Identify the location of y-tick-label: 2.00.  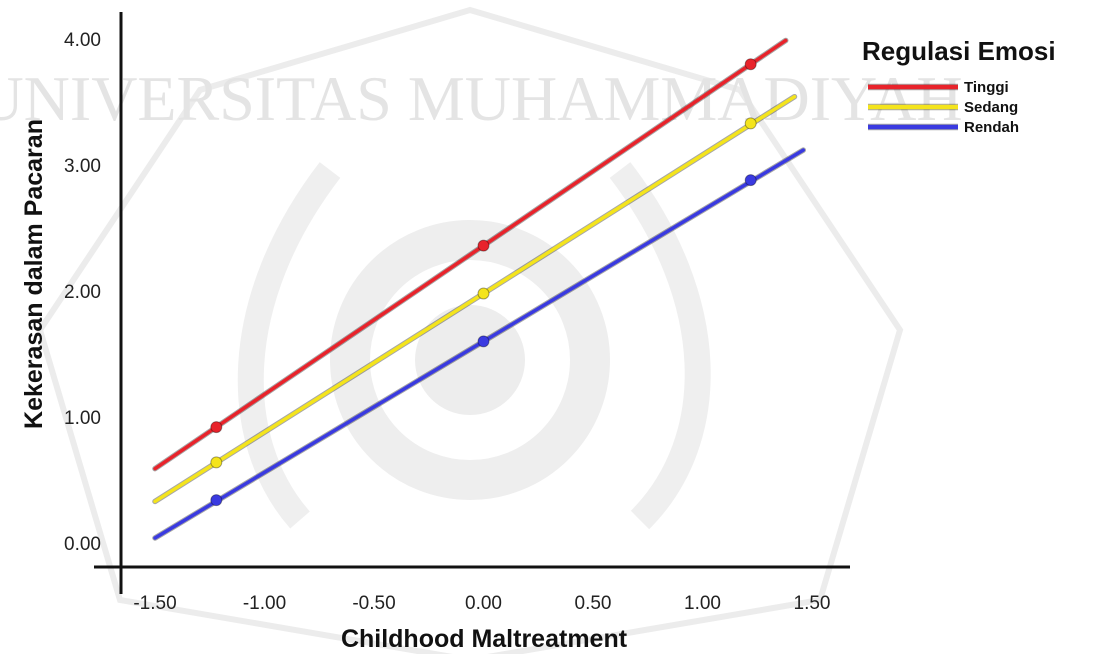
(82, 292).